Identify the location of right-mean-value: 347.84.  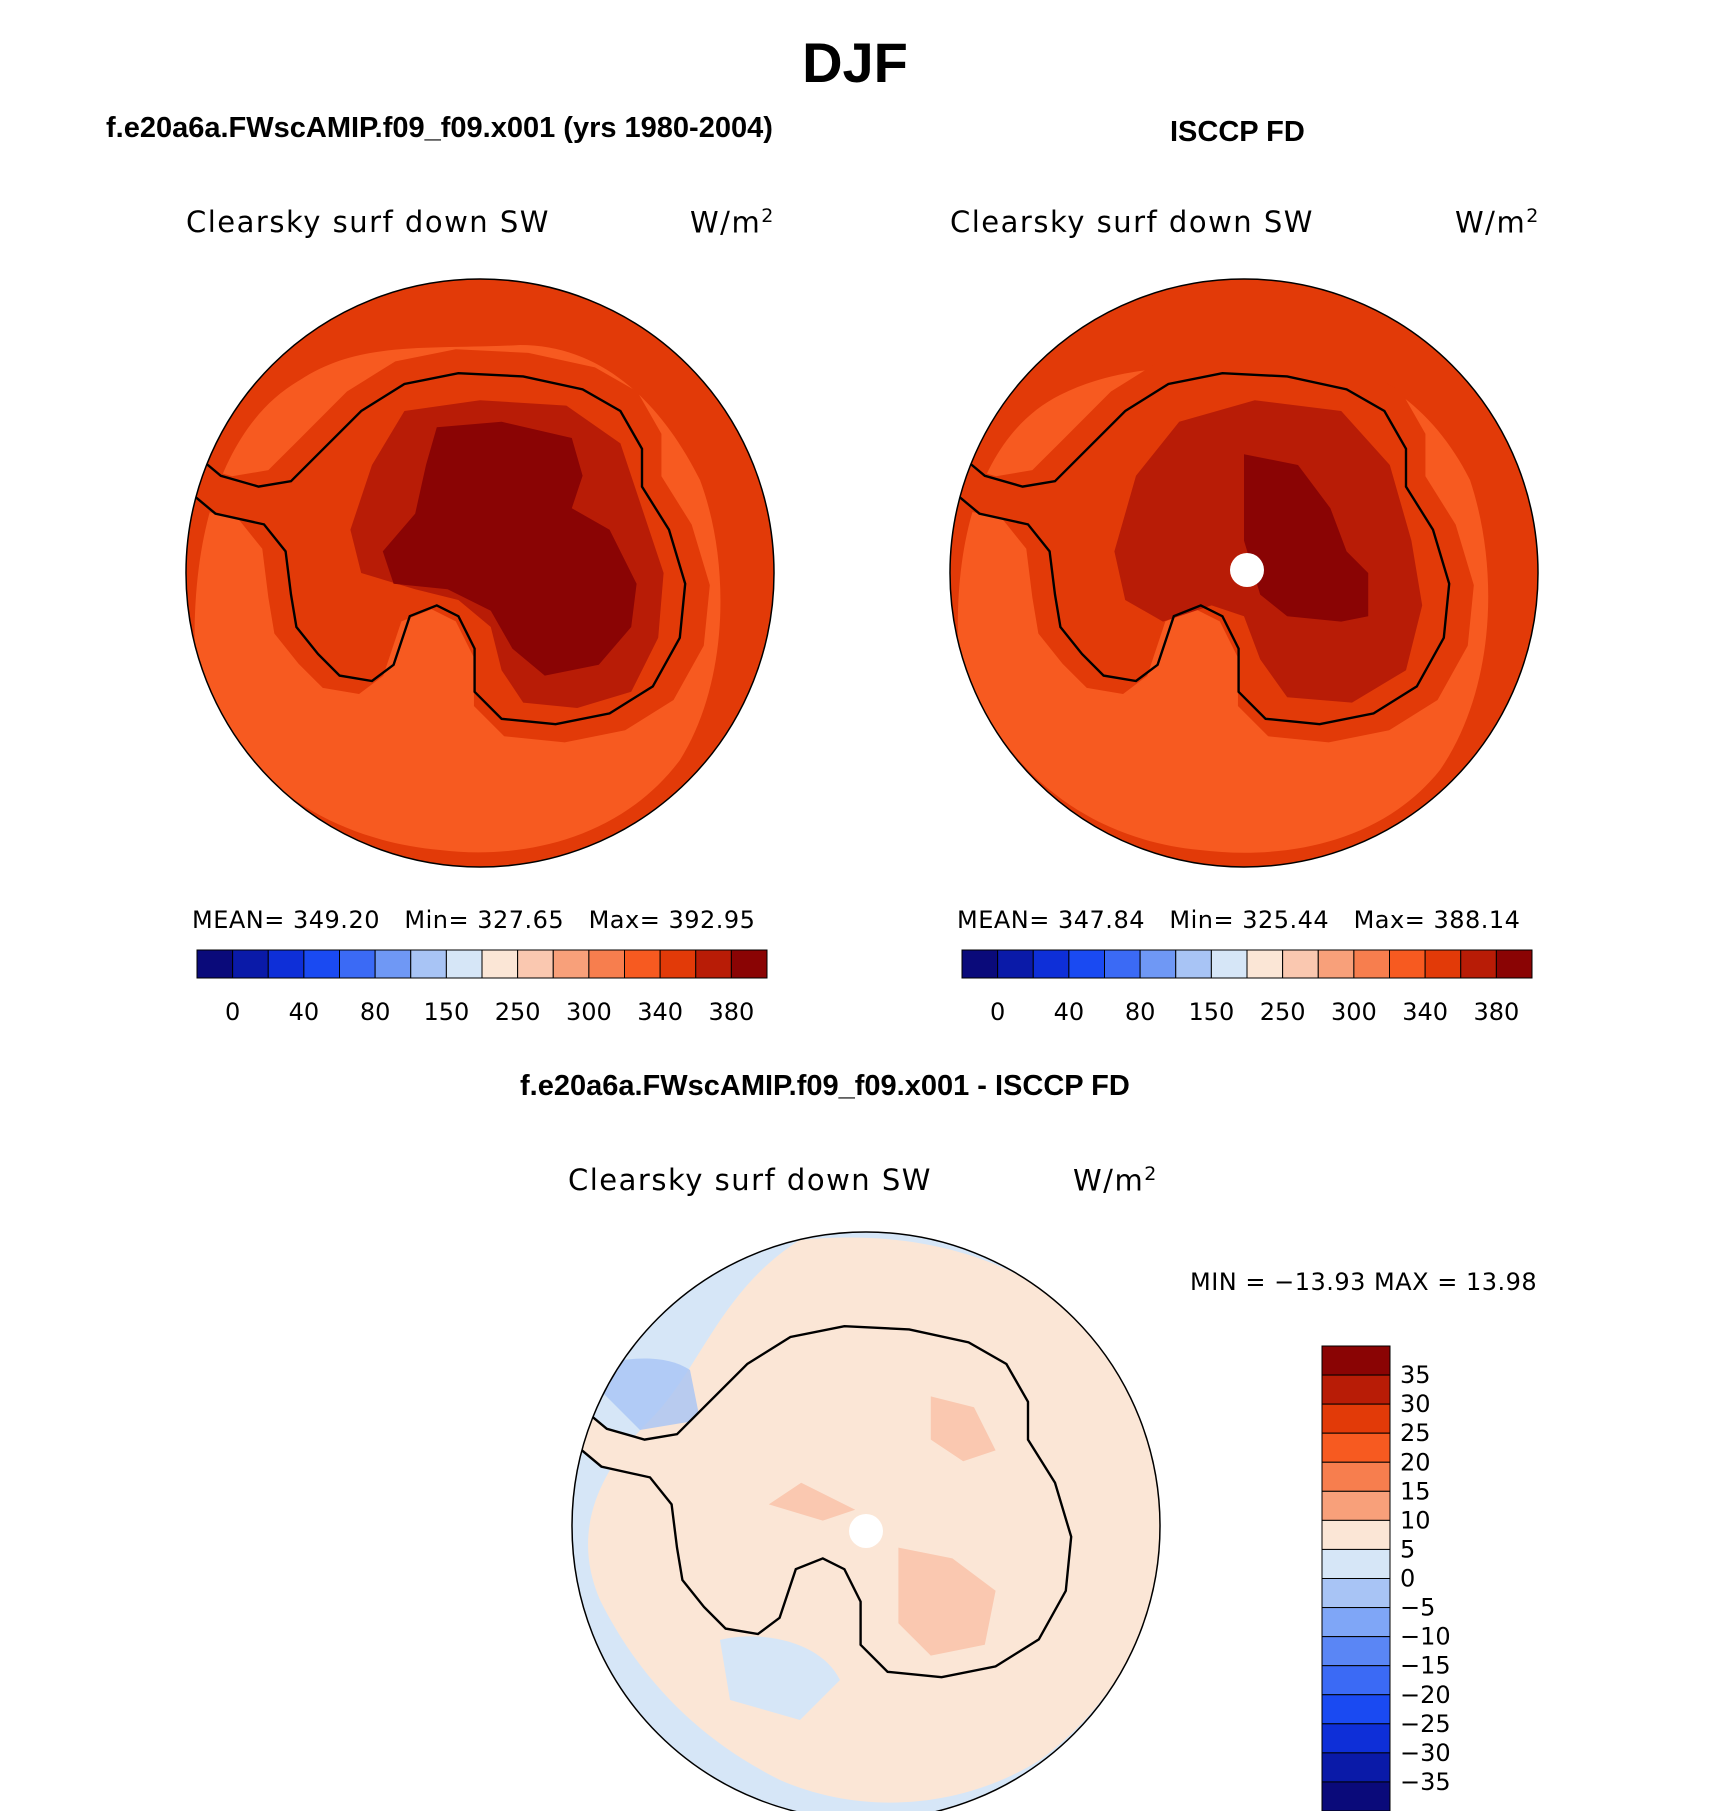
(1101, 920).